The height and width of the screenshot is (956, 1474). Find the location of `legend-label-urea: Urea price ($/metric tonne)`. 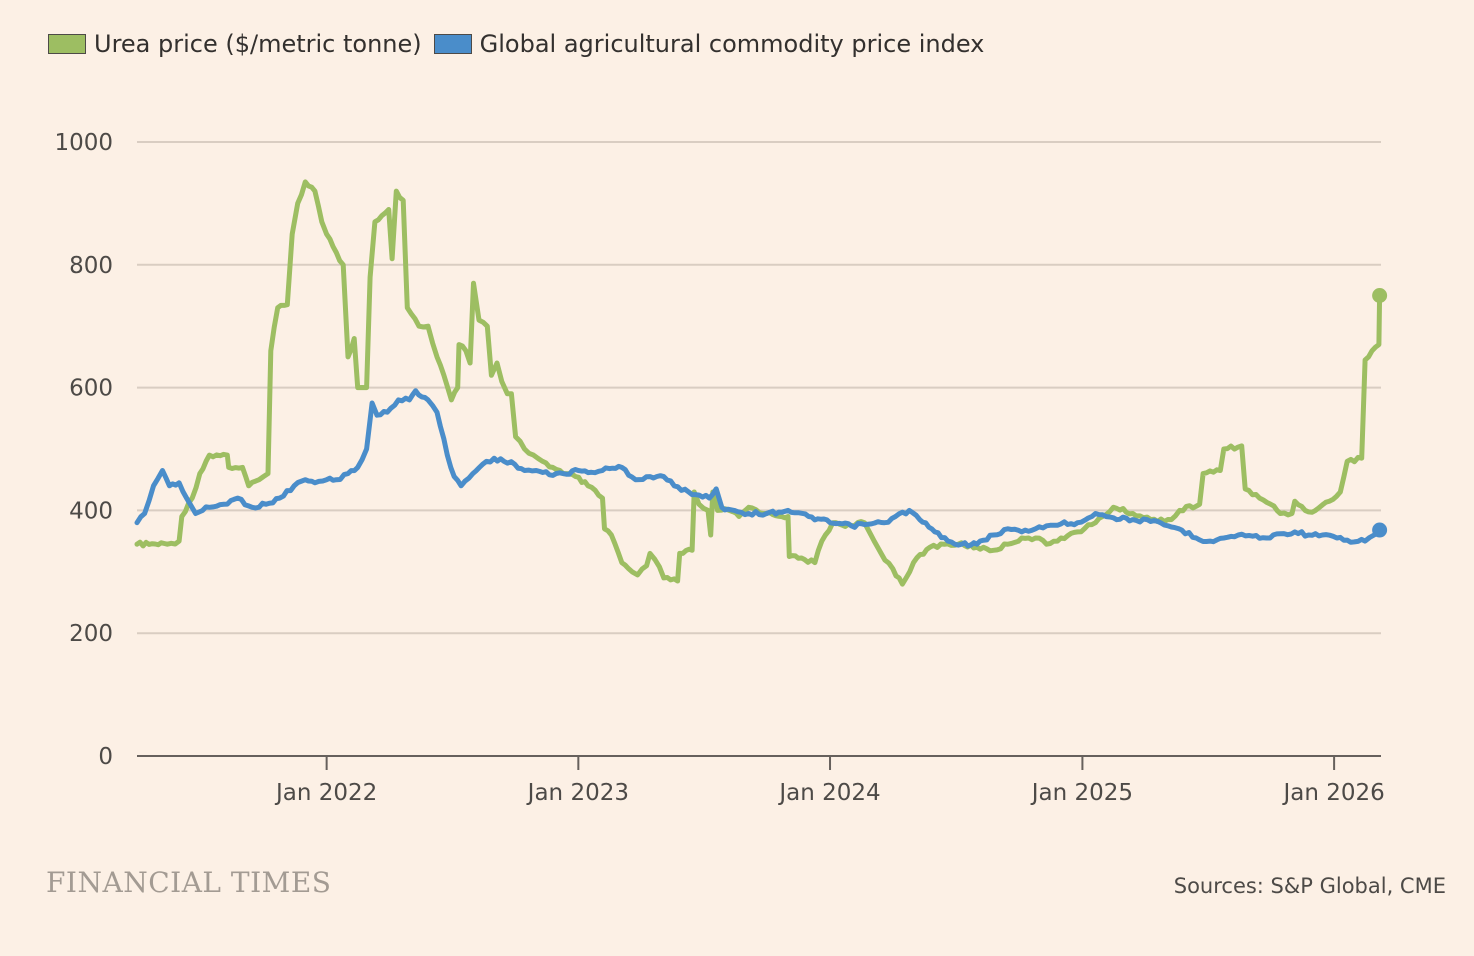

legend-label-urea: Urea price ($/metric tonne) is located at coordinates (258, 44).